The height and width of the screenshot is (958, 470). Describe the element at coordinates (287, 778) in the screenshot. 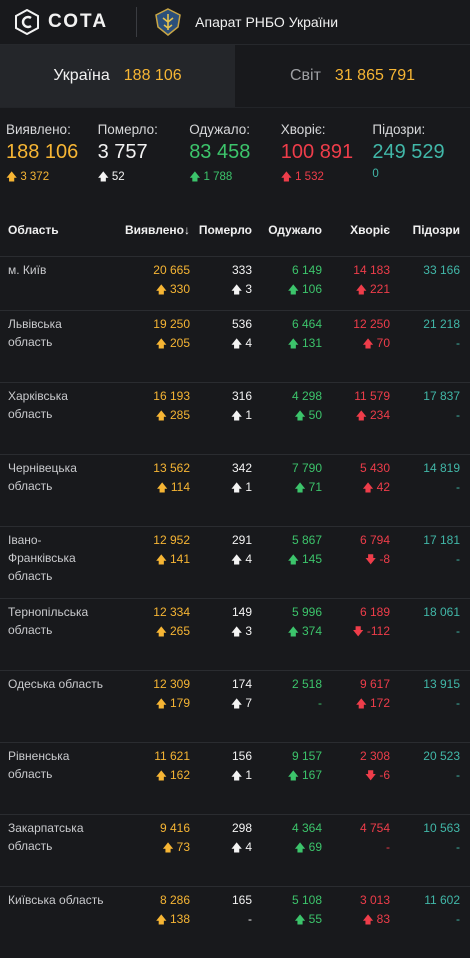

I see `cell: 9 157 🡅 167` at that location.